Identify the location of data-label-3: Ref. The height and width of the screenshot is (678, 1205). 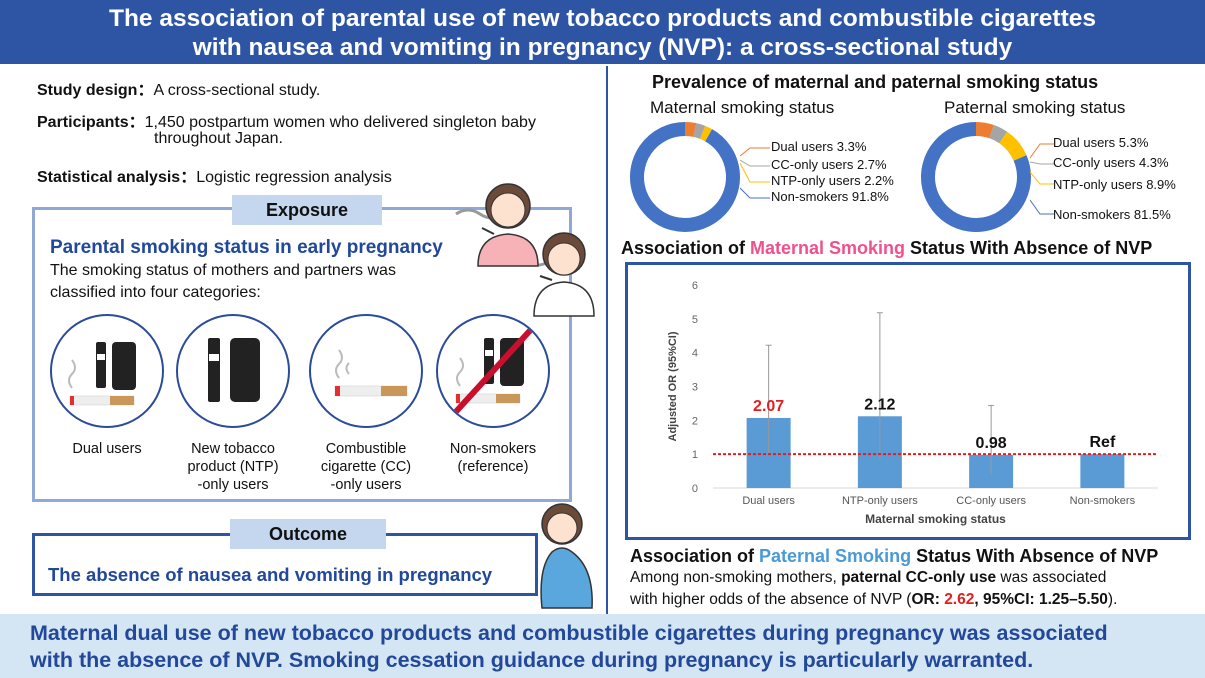
(1102, 442).